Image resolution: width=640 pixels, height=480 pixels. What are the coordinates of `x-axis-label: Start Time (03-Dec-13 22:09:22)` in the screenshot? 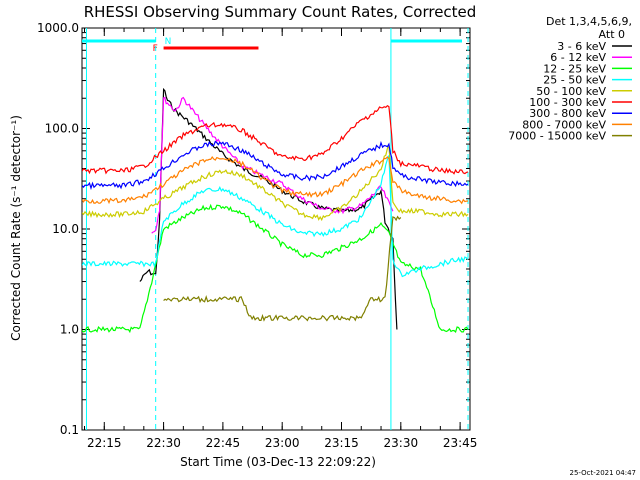 It's located at (278, 462).